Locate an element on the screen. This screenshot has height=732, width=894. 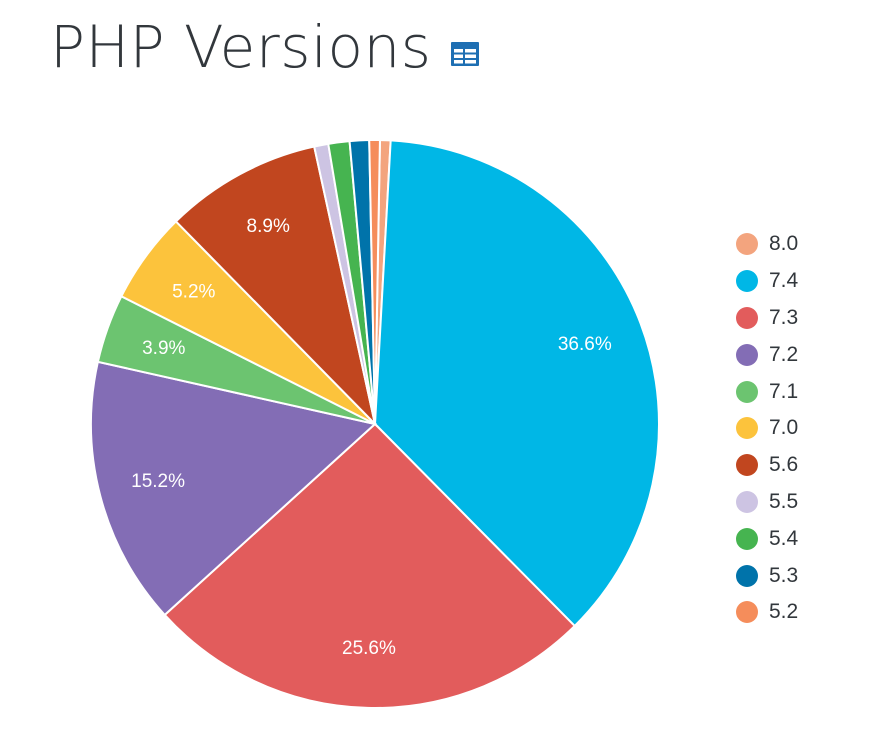
legend-item-7-0: 7.0 is located at coordinates (767, 428).